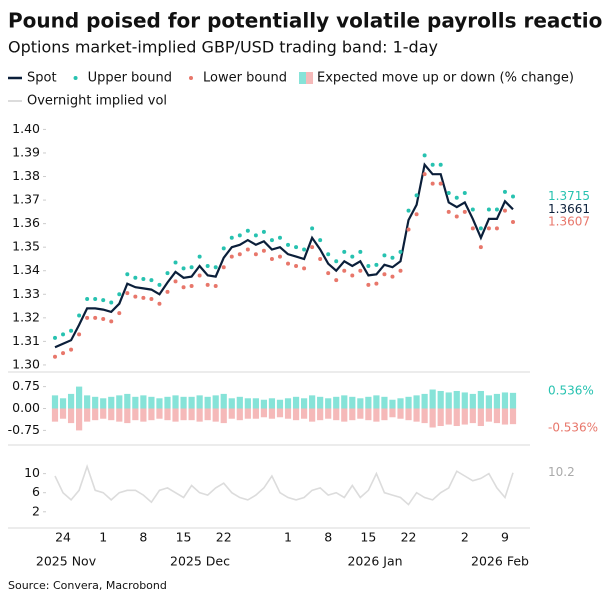 This screenshot has height=604, width=604. I want to click on x-tick-label: 22, so click(224, 537).